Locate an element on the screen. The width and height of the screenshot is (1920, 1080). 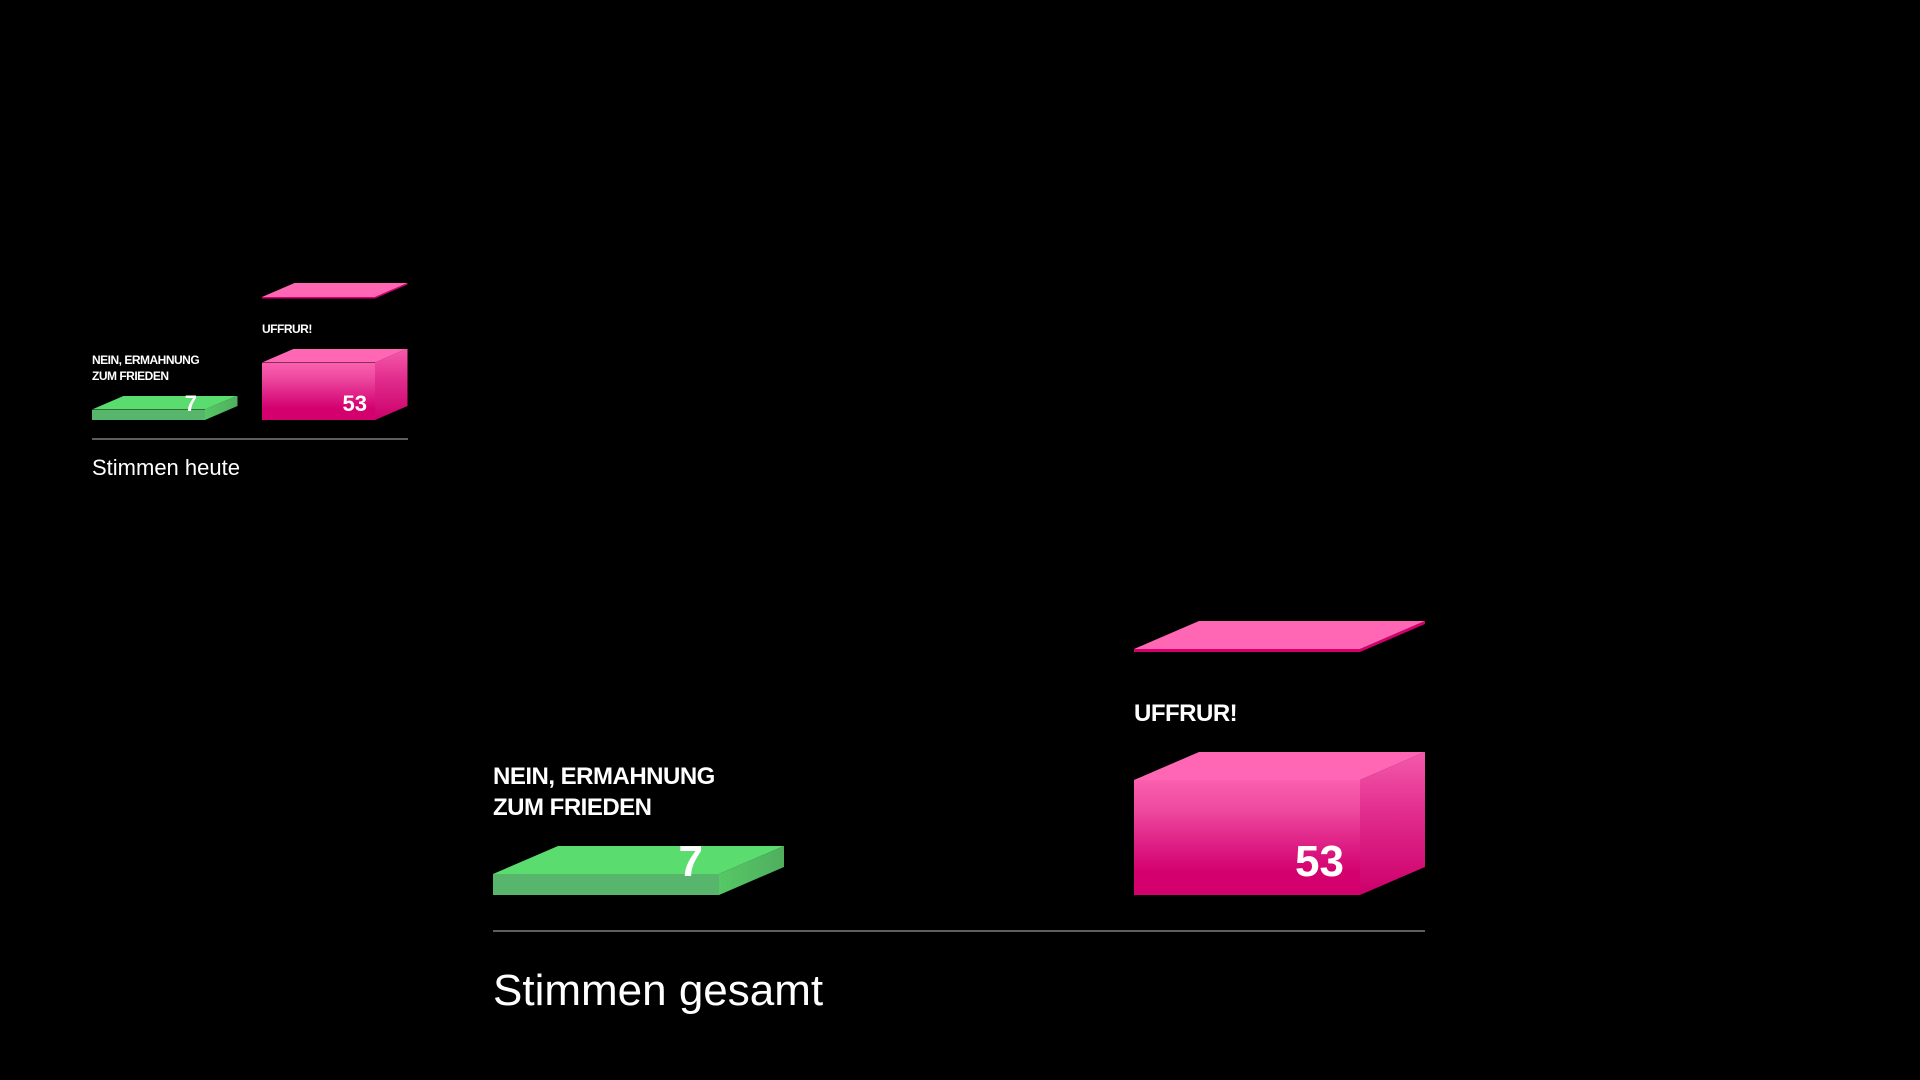
chart-caption: Stimmen gesamt is located at coordinates (658, 990).